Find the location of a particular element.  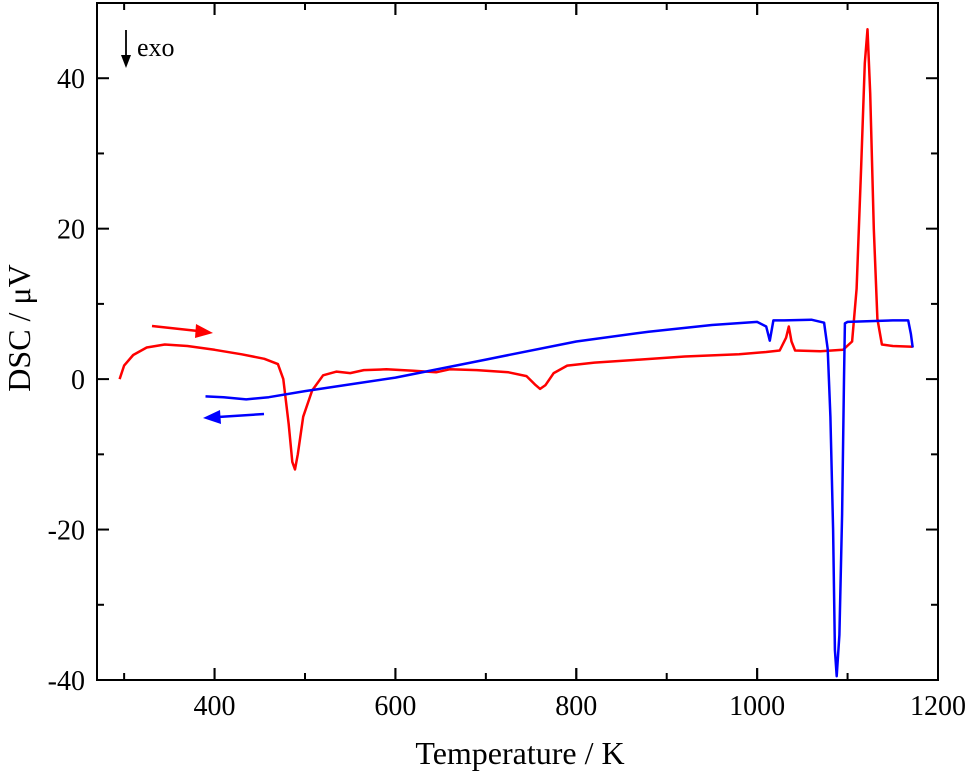

x-tick-label: 1000 is located at coordinates (757, 706).